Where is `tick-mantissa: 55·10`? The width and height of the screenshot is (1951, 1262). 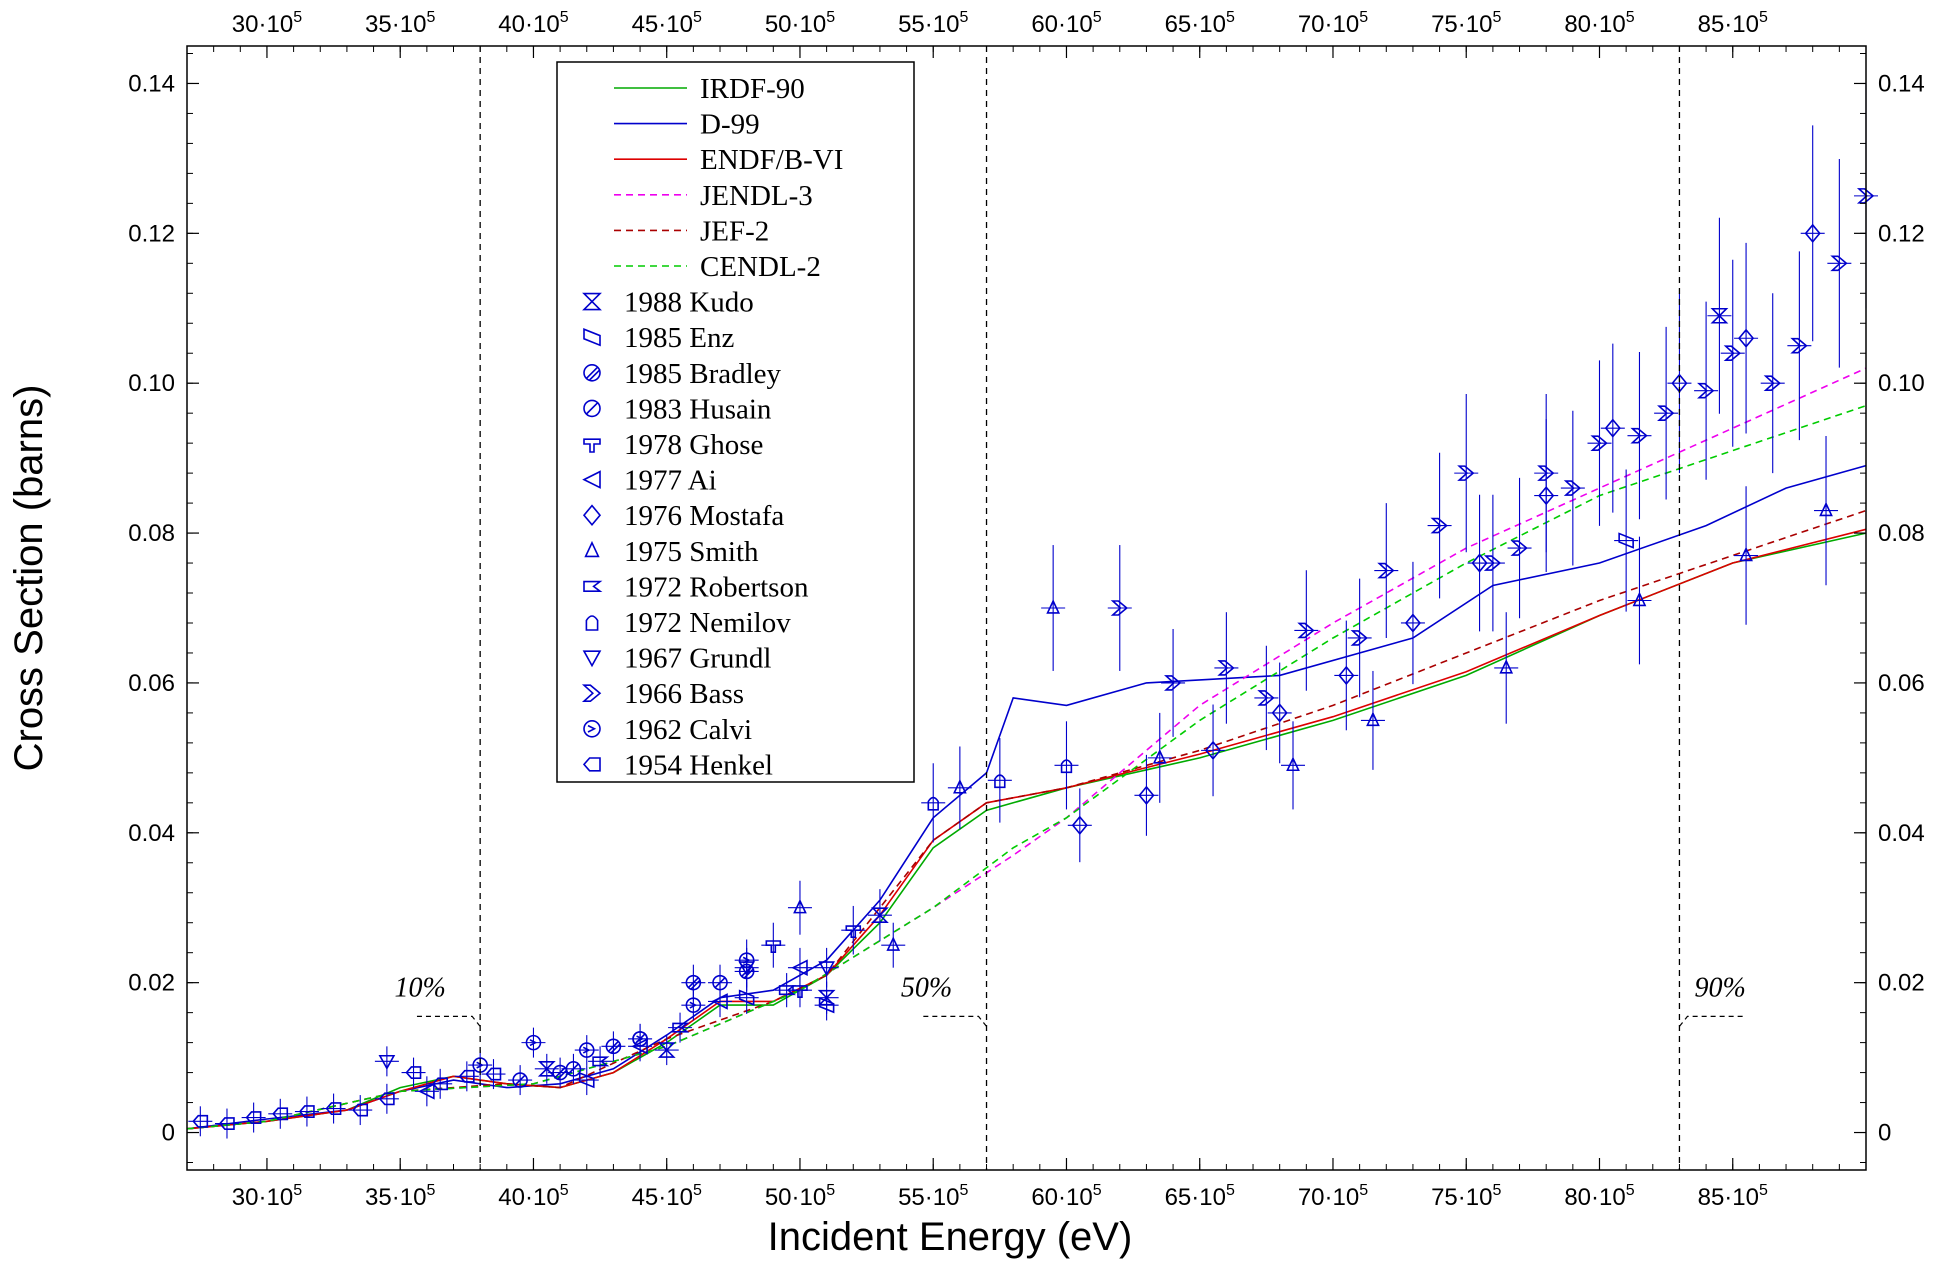 tick-mantissa: 55·10 is located at coordinates (928, 24).